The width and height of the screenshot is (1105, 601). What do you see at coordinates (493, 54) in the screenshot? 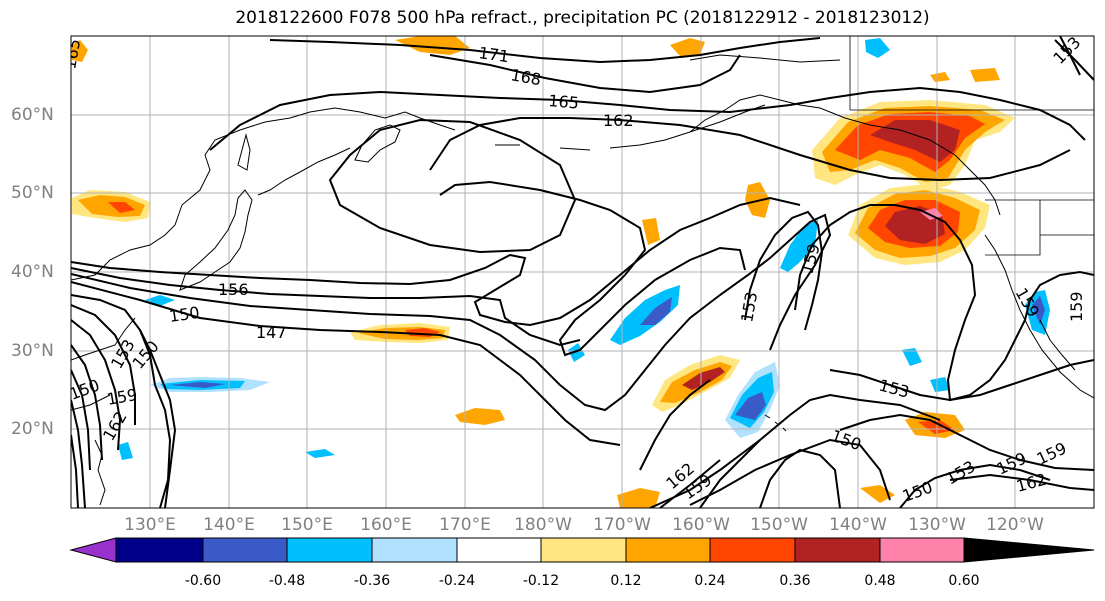
I see `contour-label: 171` at bounding box center [493, 54].